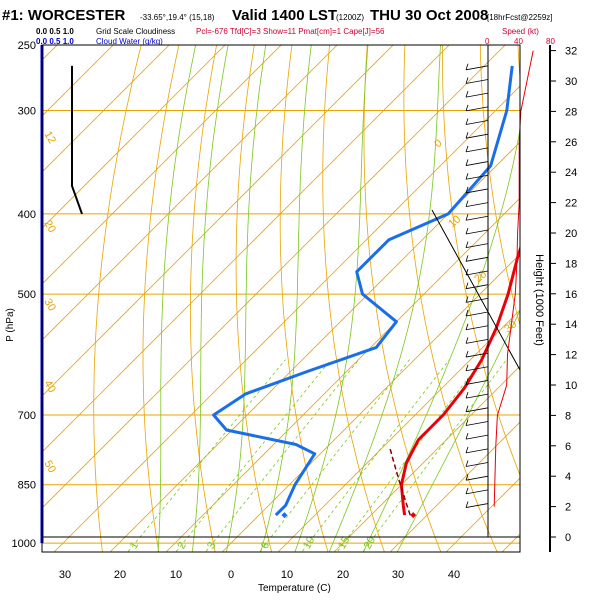 The width and height of the screenshot is (600, 600). What do you see at coordinates (259, 575) in the screenshot?
I see `temperature-tick-labels: 30 20 10 0 10 20 30 40` at bounding box center [259, 575].